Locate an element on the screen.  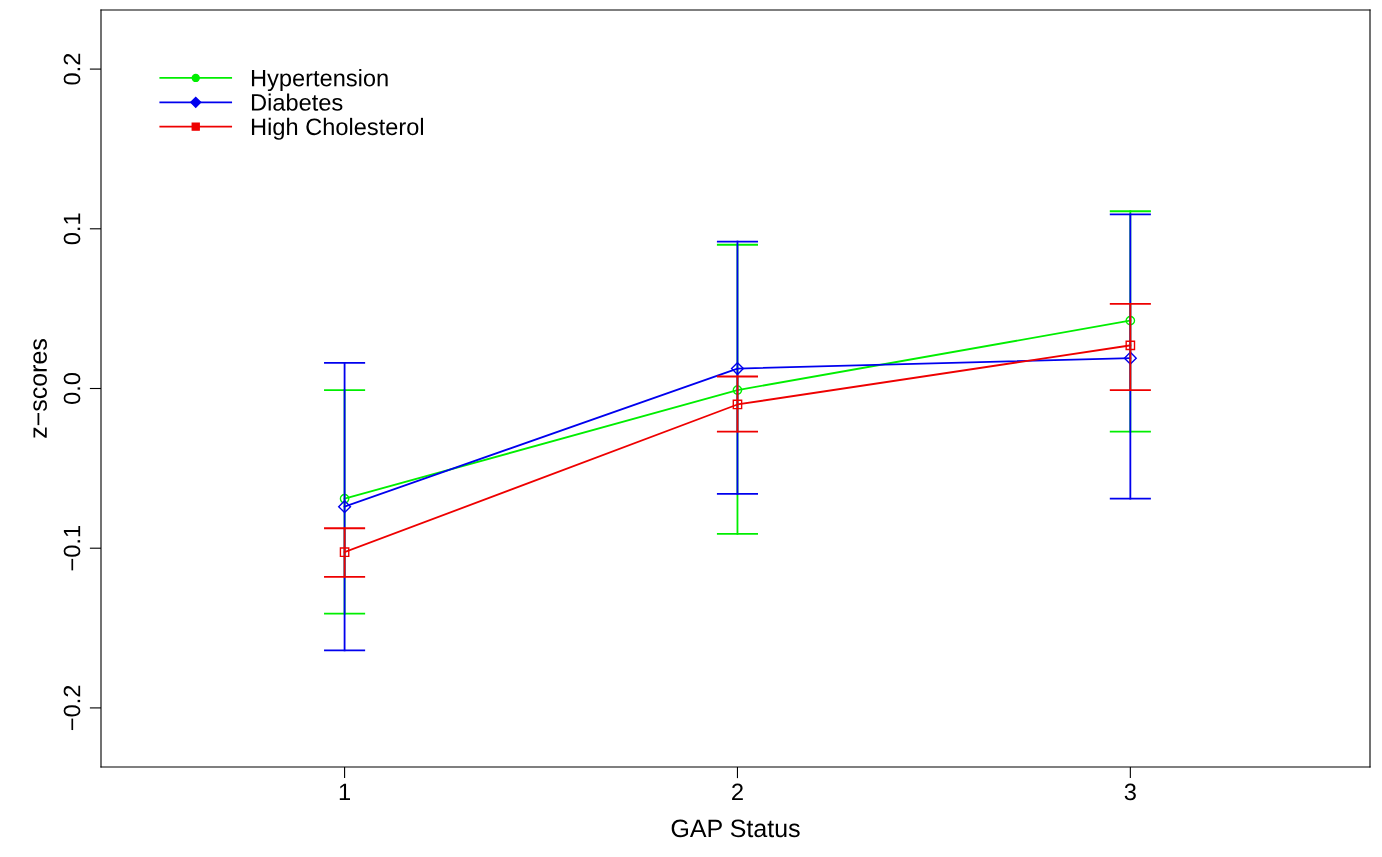
legend-label: Hypertension is located at coordinates (319, 80).